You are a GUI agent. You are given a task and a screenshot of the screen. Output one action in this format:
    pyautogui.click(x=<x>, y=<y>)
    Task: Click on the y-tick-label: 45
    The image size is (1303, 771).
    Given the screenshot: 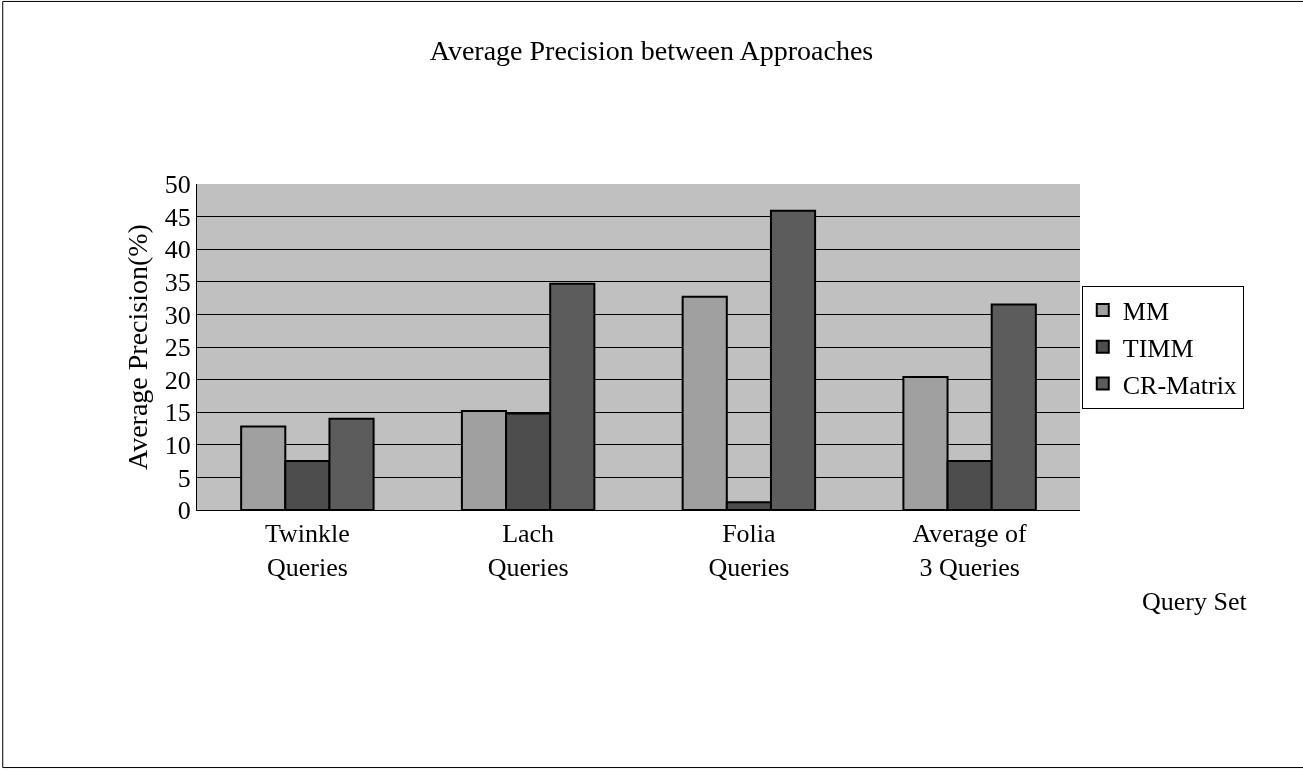 What is the action you would take?
    pyautogui.click(x=177, y=217)
    